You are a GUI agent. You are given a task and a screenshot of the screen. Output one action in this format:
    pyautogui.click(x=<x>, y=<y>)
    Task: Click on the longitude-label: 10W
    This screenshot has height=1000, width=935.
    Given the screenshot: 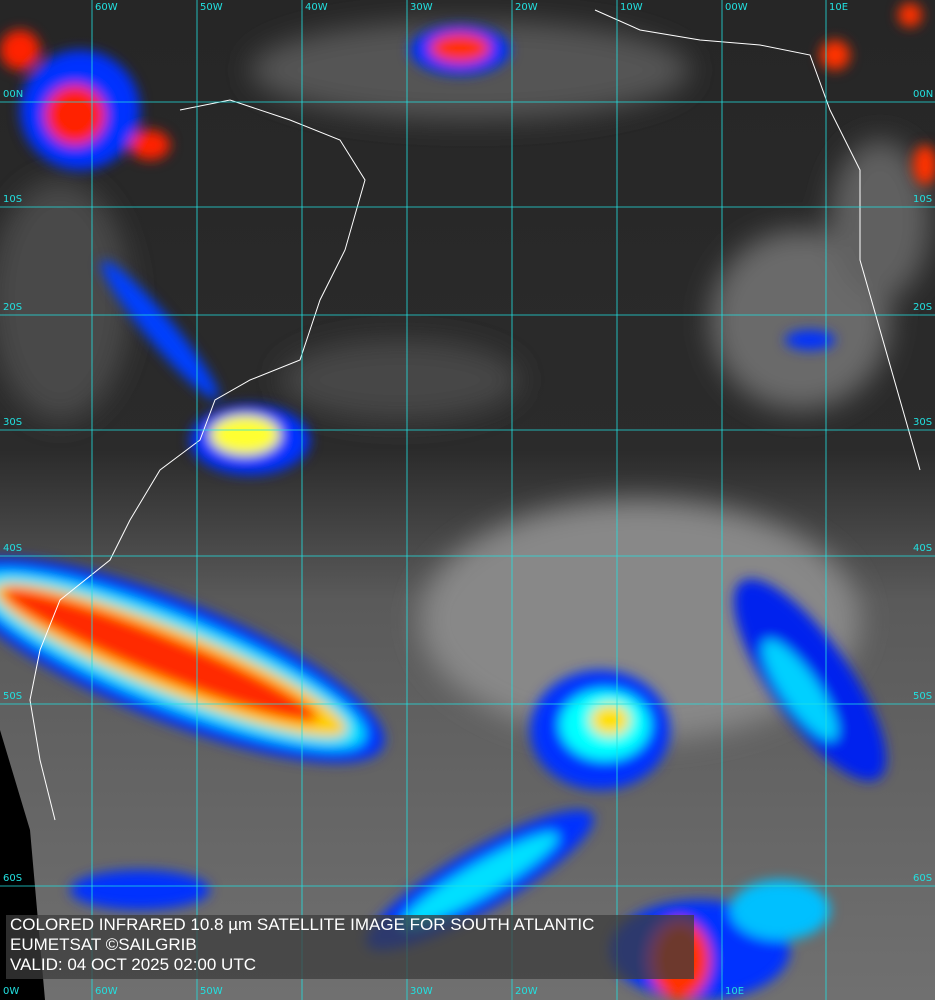 What is the action you would take?
    pyautogui.click(x=631, y=7)
    